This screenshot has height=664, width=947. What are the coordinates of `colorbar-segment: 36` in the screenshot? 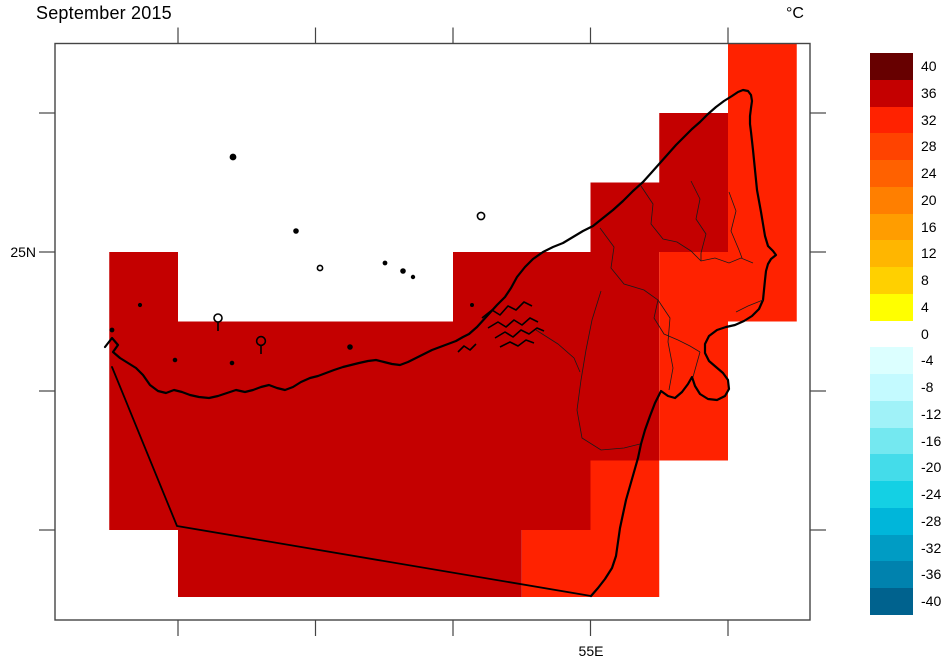 It's located at (905, 93).